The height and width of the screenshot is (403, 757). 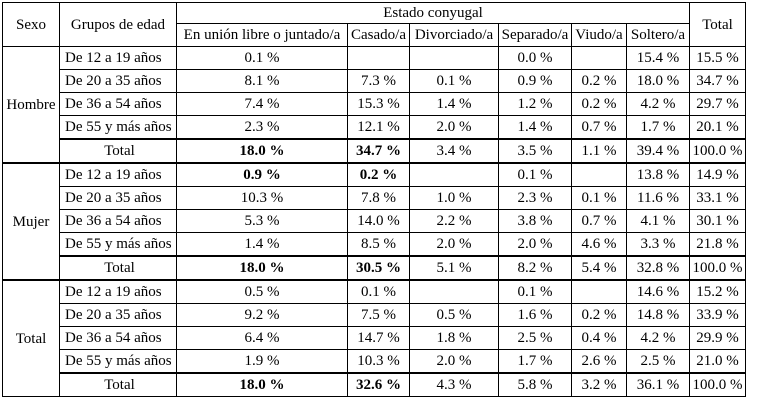 What do you see at coordinates (717, 127) in the screenshot?
I see `row-total-cell: 20.1 %` at bounding box center [717, 127].